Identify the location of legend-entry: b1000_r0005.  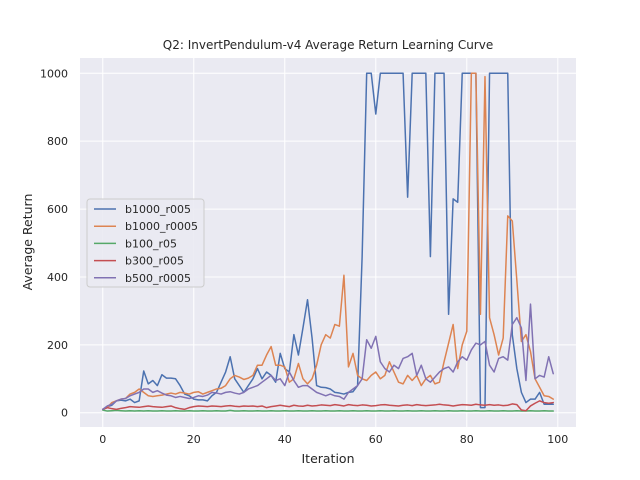
(161, 226).